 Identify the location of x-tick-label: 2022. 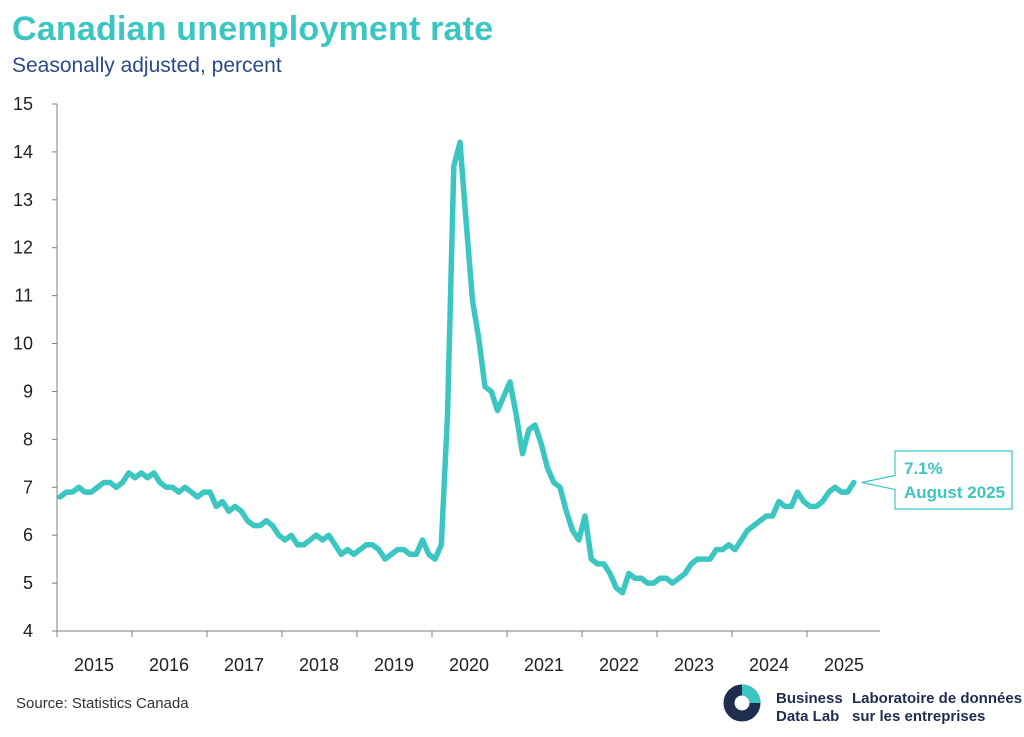
(619, 665).